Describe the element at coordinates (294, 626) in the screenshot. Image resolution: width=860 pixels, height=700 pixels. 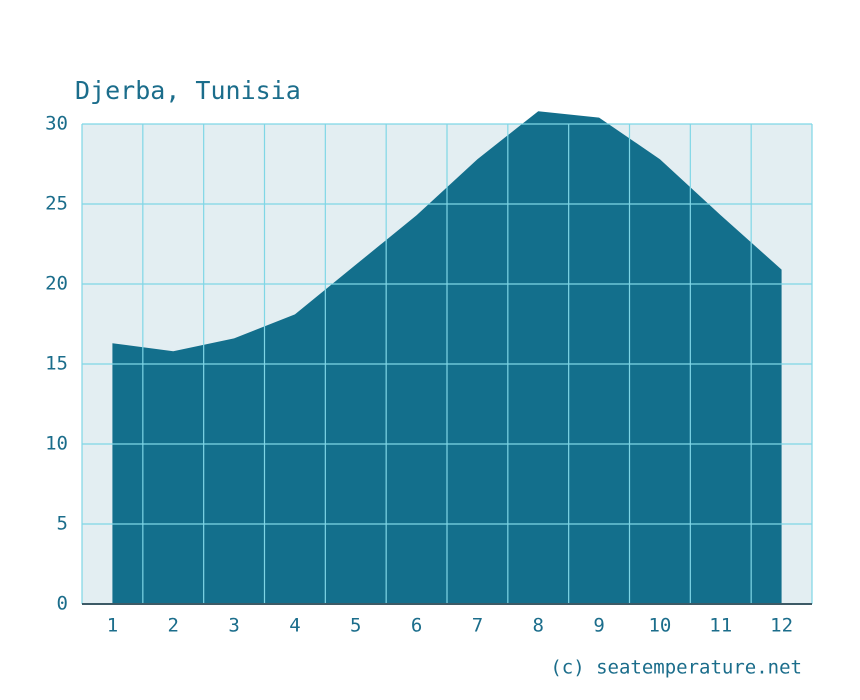
I see `x-tick-label: 4` at that location.